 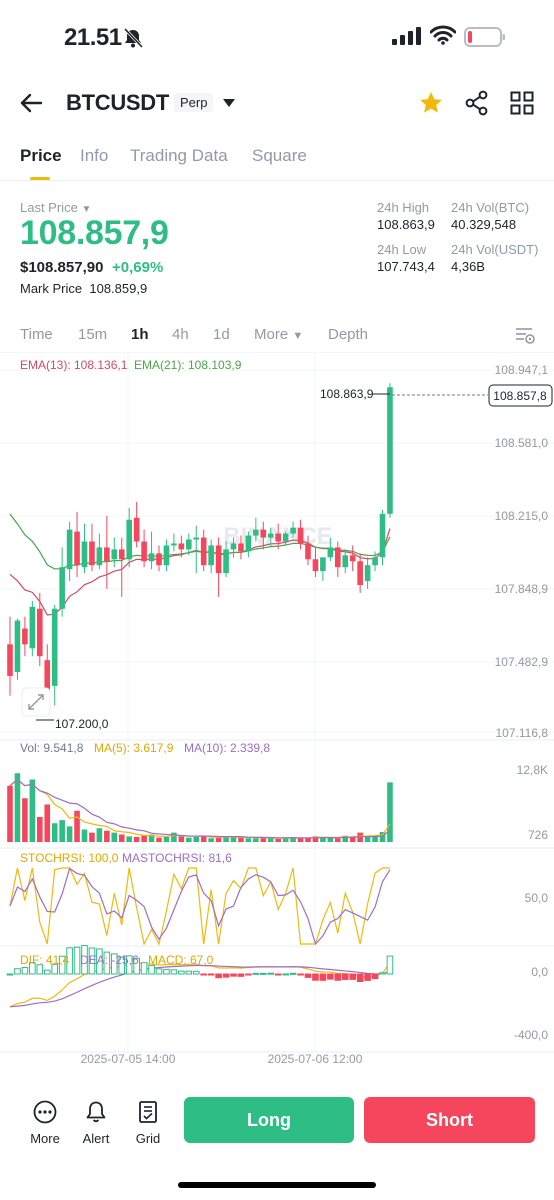 I want to click on back-arrow-icon, so click(x=31, y=103).